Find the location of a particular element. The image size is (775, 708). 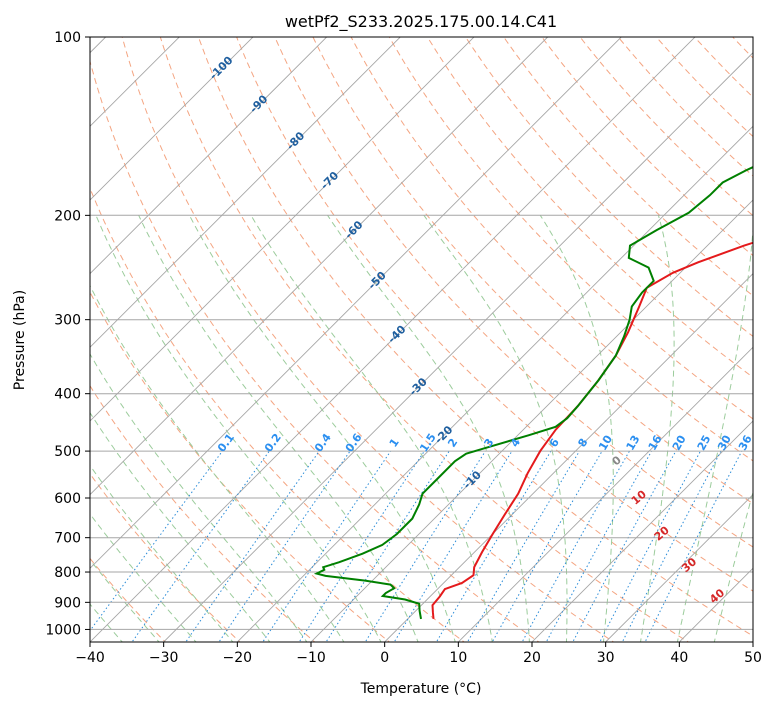

y-tick-label: 800 is located at coordinates (67, 573).